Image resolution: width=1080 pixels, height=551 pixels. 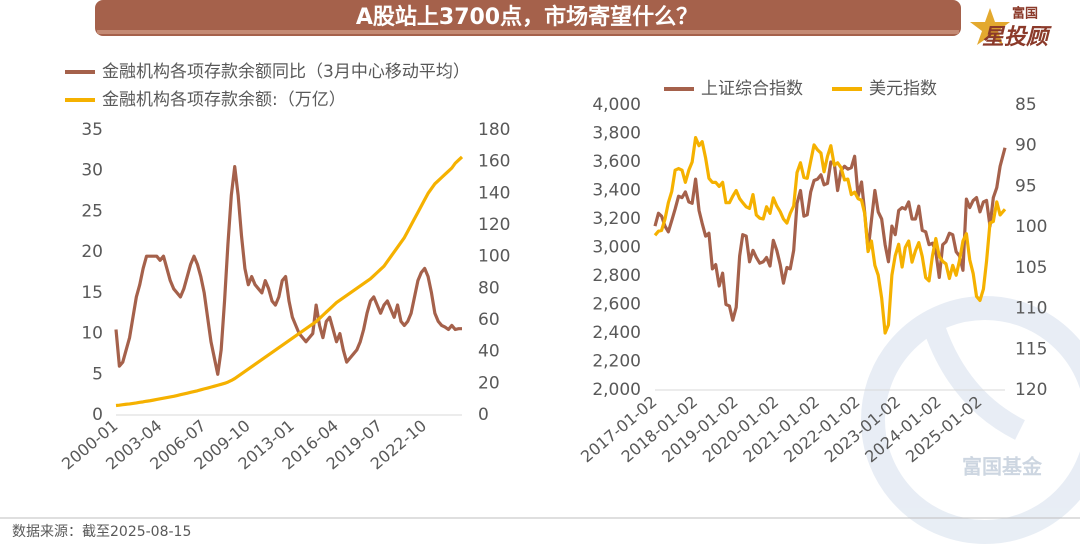 What do you see at coordinates (1025, 14) in the screenshot?
I see `brand-small: 富国` at bounding box center [1025, 14].